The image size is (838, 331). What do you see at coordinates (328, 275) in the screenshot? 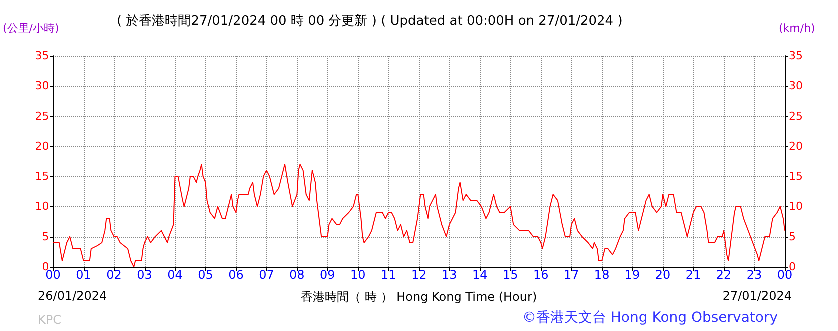
I see `x-tick-label: 09` at bounding box center [328, 275].